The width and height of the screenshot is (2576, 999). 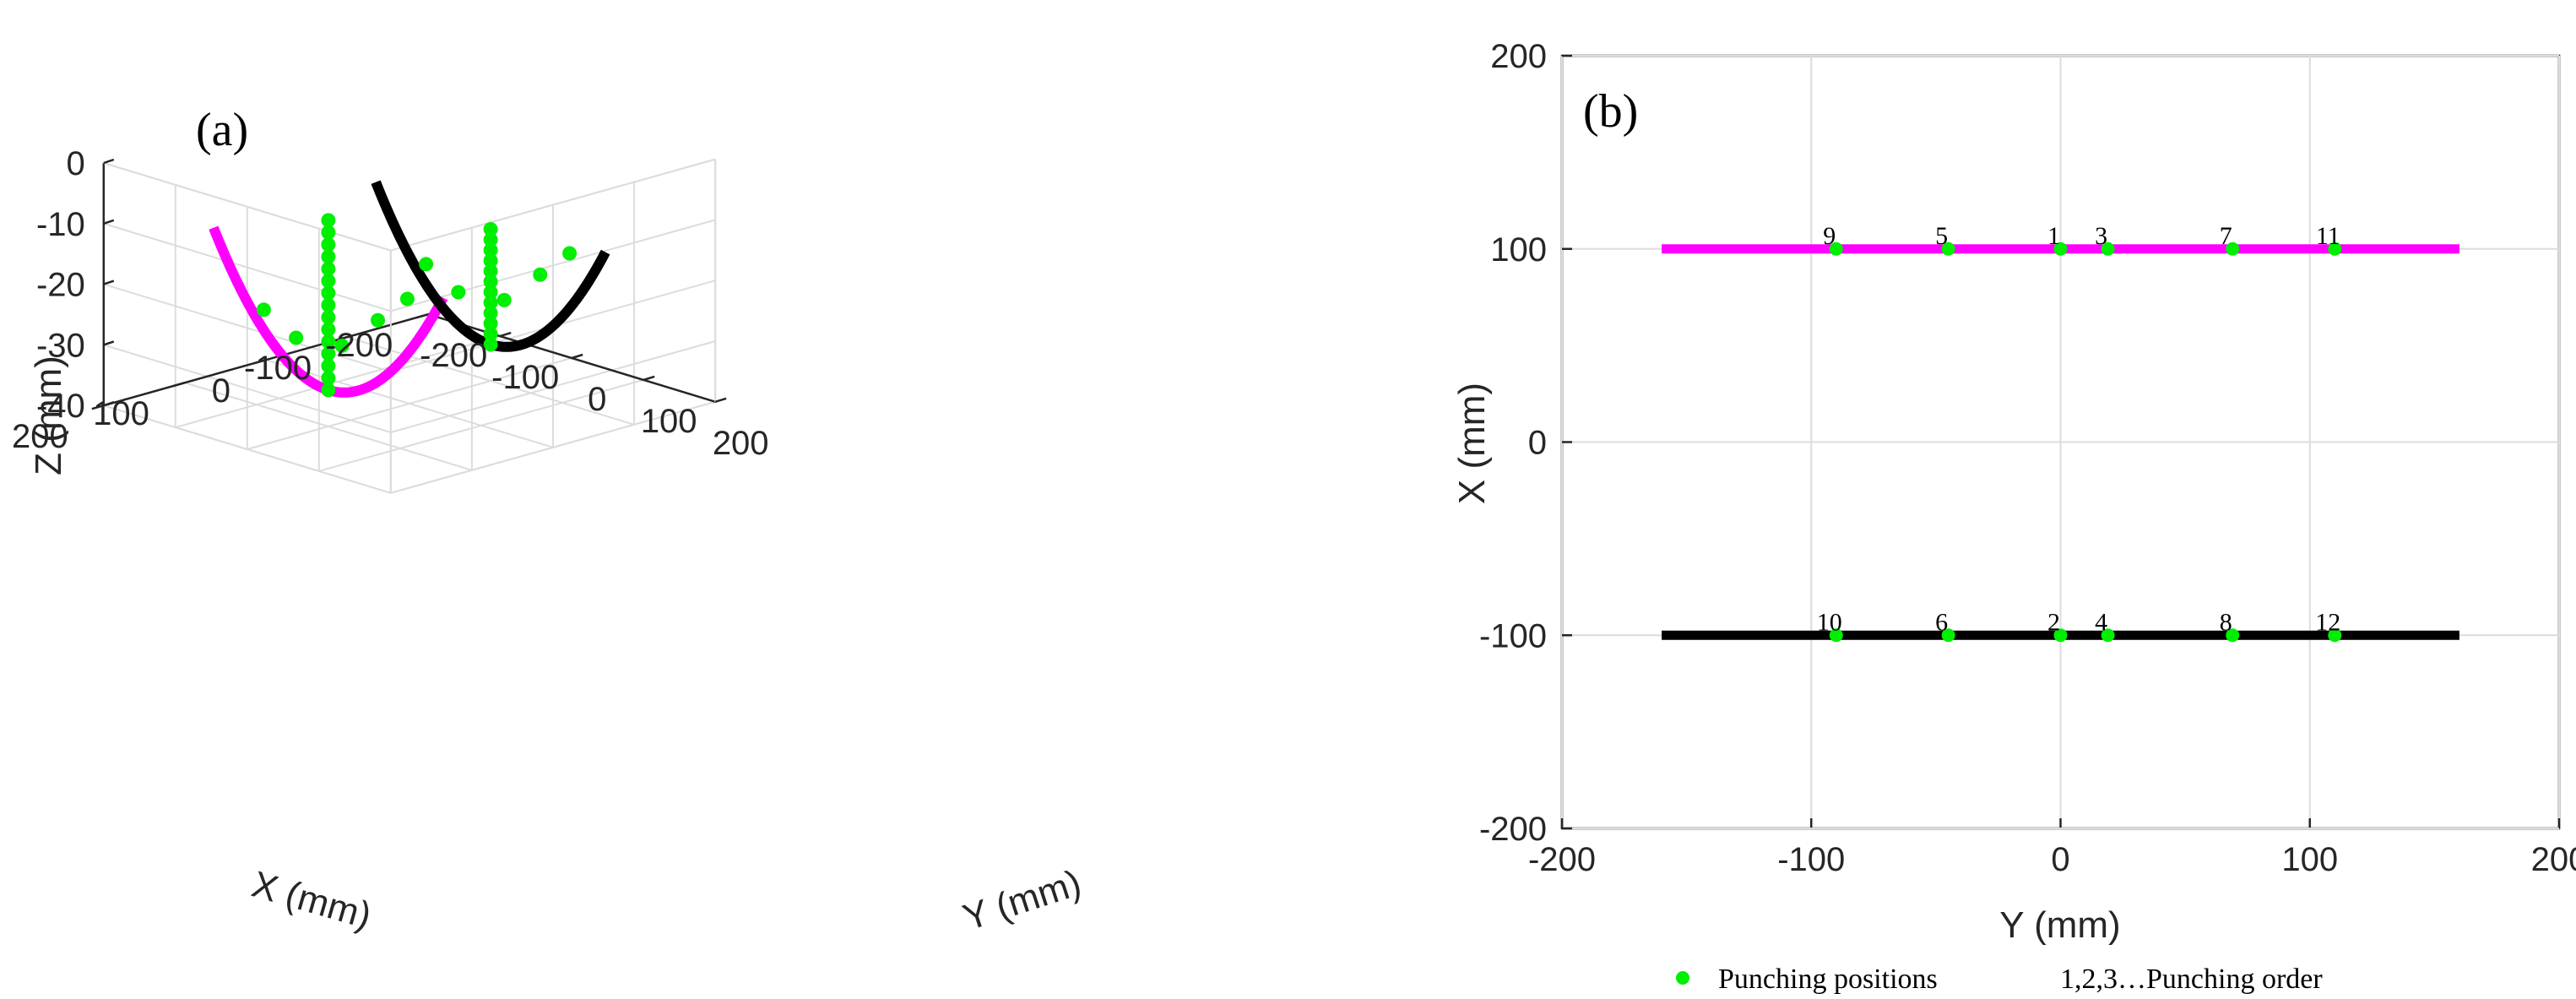 I want to click on panel-a-box, so click(x=409, y=325).